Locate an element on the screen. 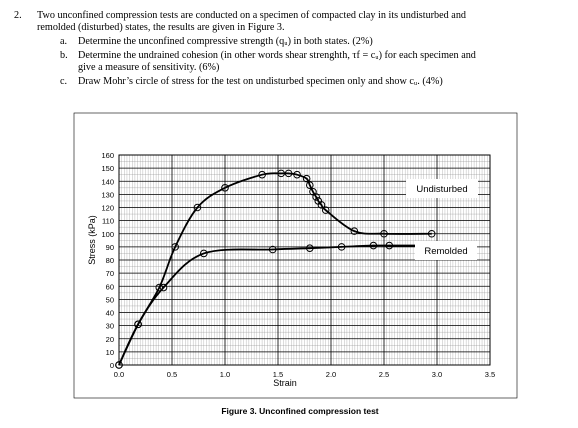 The height and width of the screenshot is (428, 578). label-box-undisturbed is located at coordinates (442, 188).